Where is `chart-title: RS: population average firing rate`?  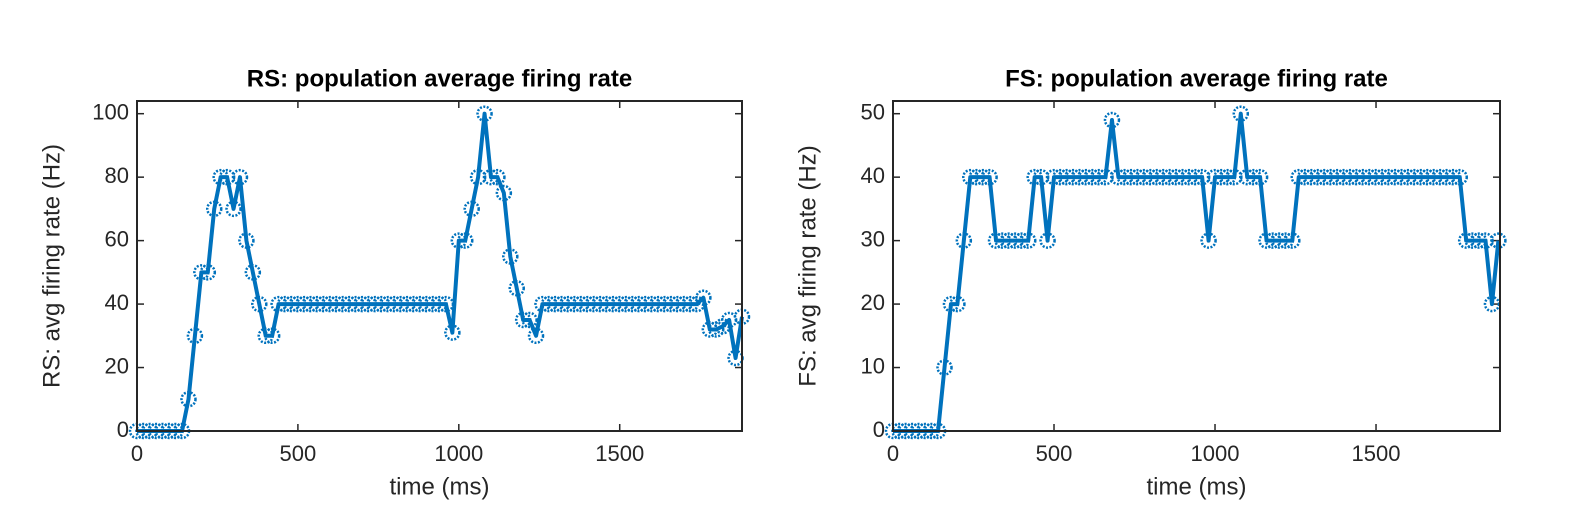 chart-title: RS: population average firing rate is located at coordinates (439, 78).